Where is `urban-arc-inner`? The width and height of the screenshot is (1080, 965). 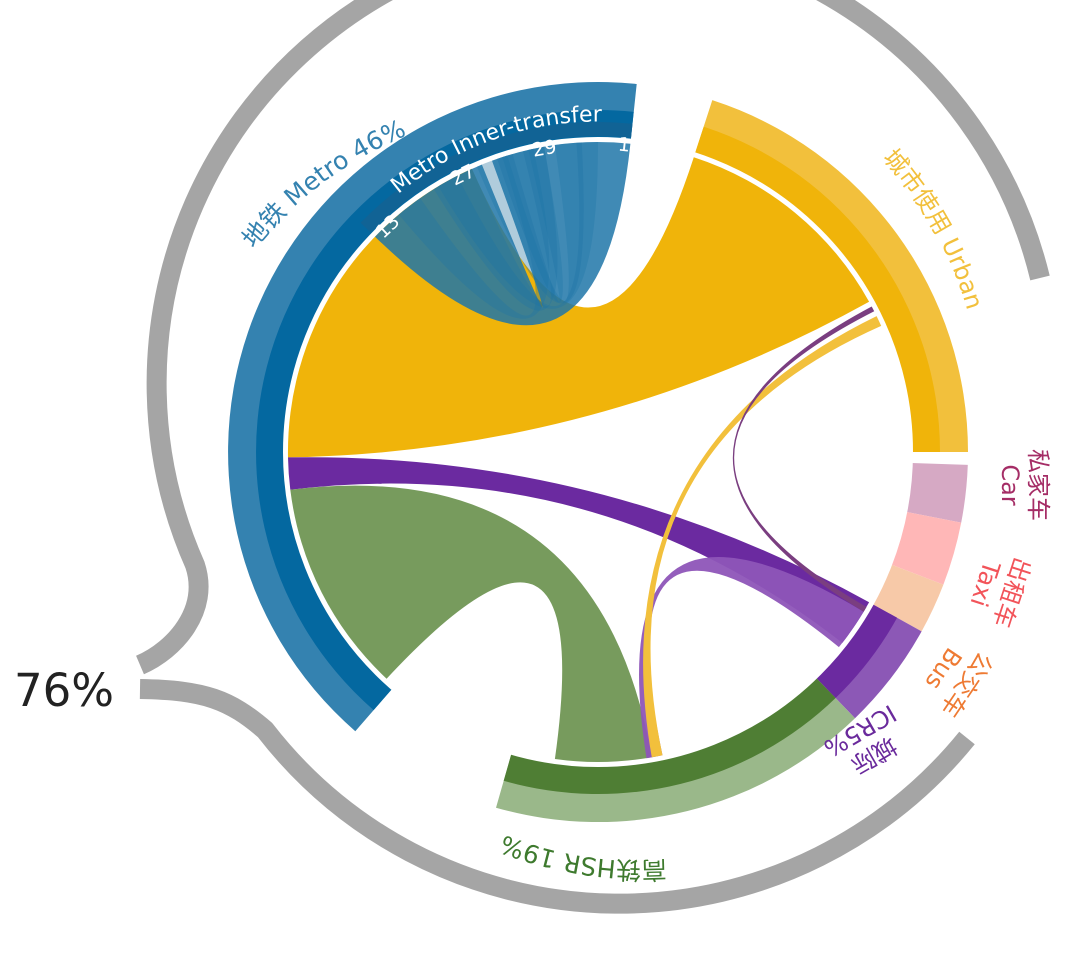 urban-arc-inner is located at coordinates (817, 289).